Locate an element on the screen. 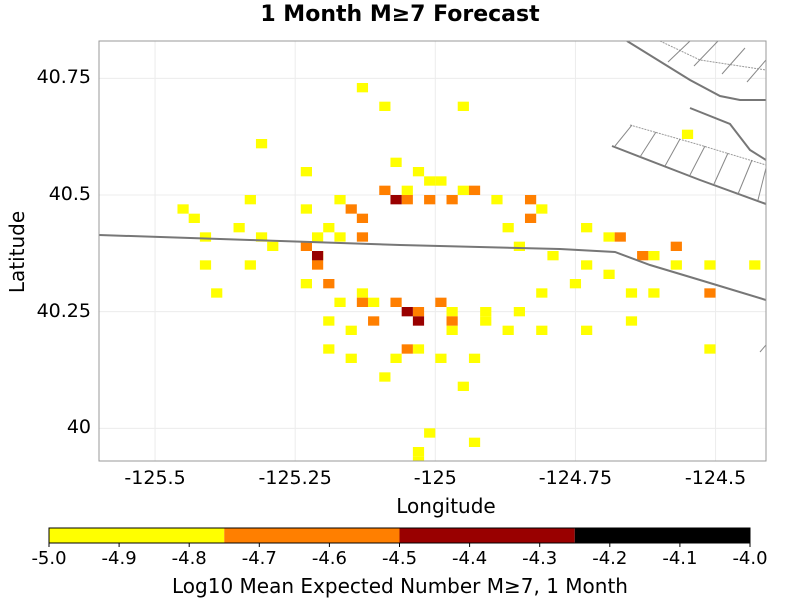 The image size is (800, 609). chart-title: 1 Month M≥7 Forecast is located at coordinates (400, 14).